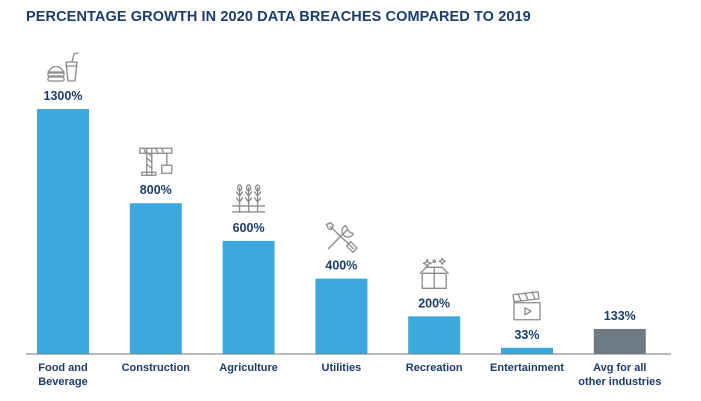 The width and height of the screenshot is (701, 401). Describe the element at coordinates (63, 67) in the screenshot. I see `food-and-beverage-icon` at that location.